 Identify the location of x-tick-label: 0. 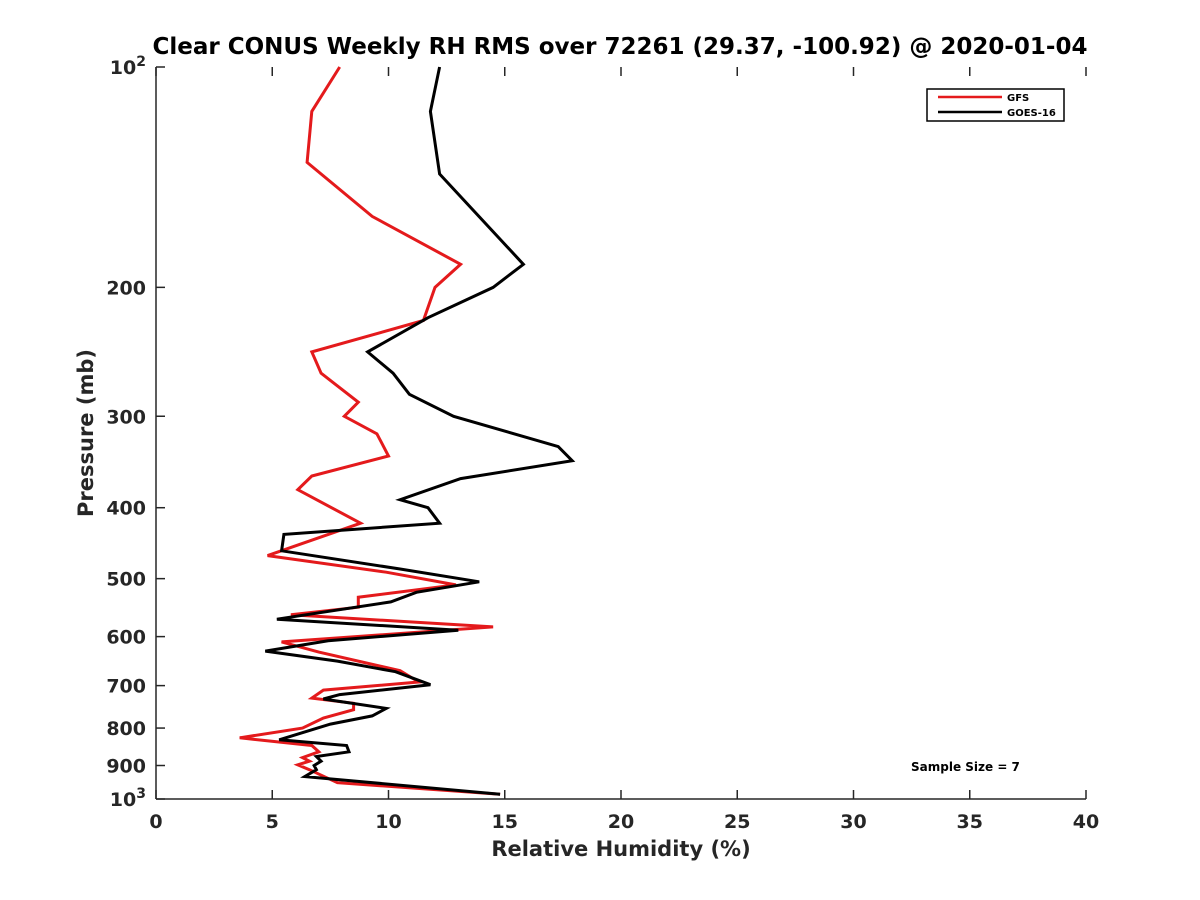
(155, 822).